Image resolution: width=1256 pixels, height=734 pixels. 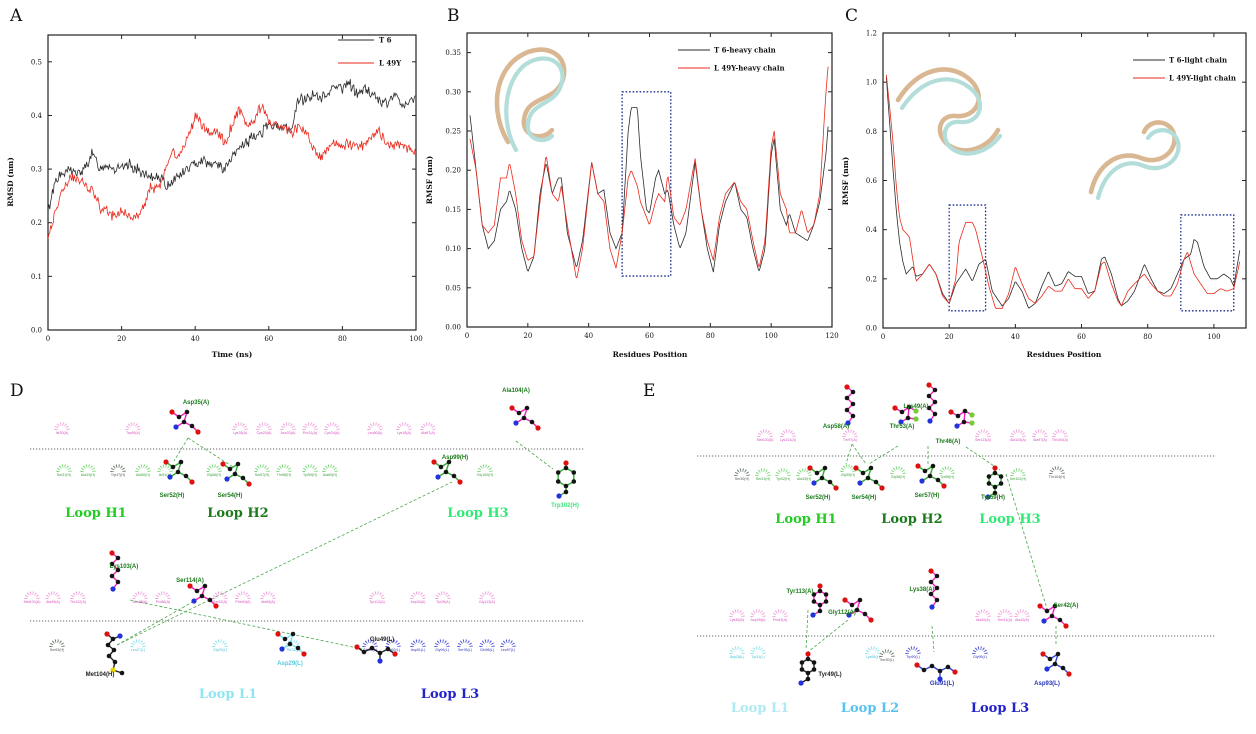 I want to click on hydrophobic-contact-arc: Ser57(H), so click(x=262, y=470).